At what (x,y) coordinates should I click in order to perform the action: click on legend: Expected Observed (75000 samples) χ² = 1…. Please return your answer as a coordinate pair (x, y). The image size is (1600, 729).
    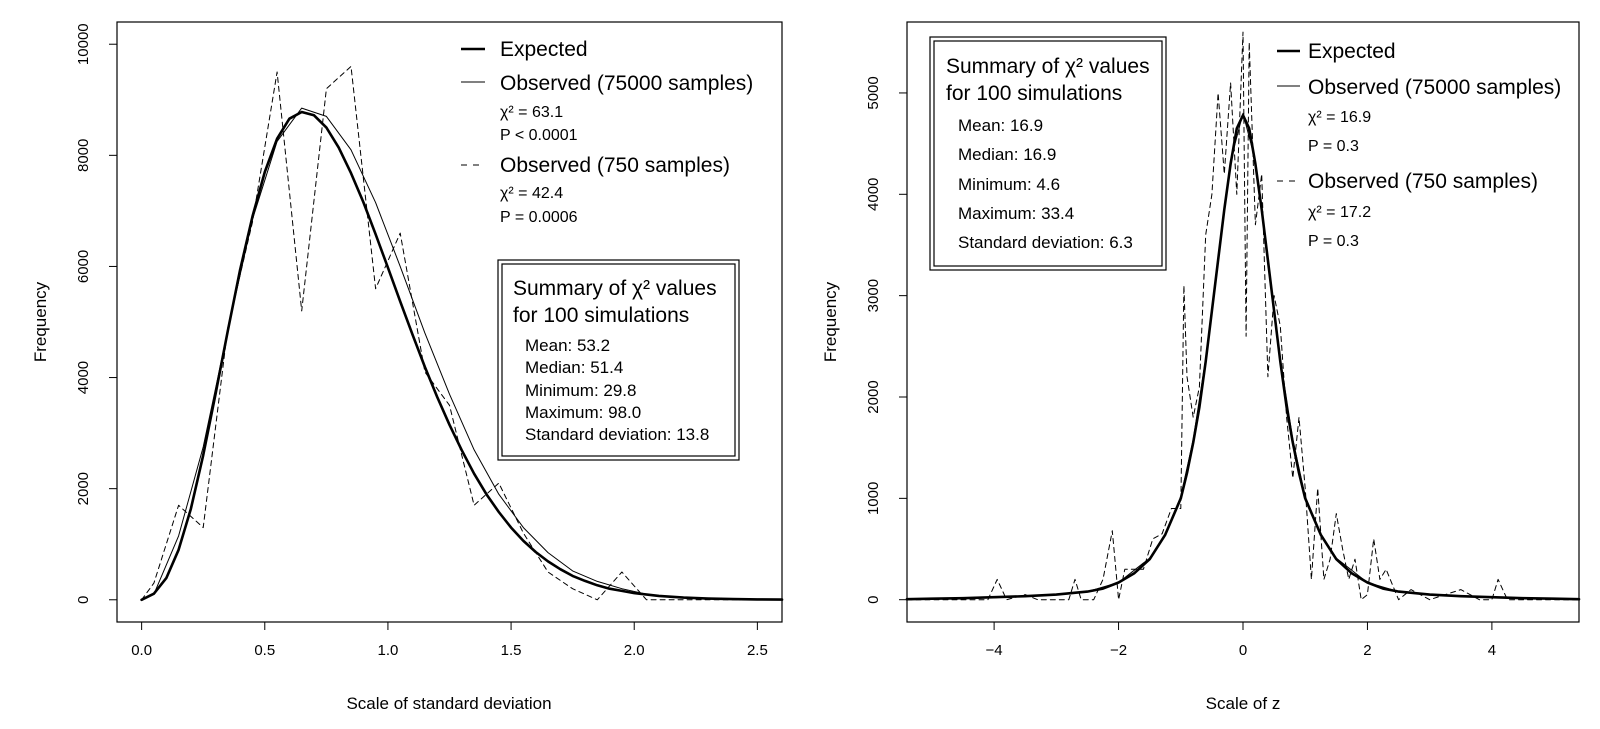
    Looking at the image, I should click on (1419, 145).